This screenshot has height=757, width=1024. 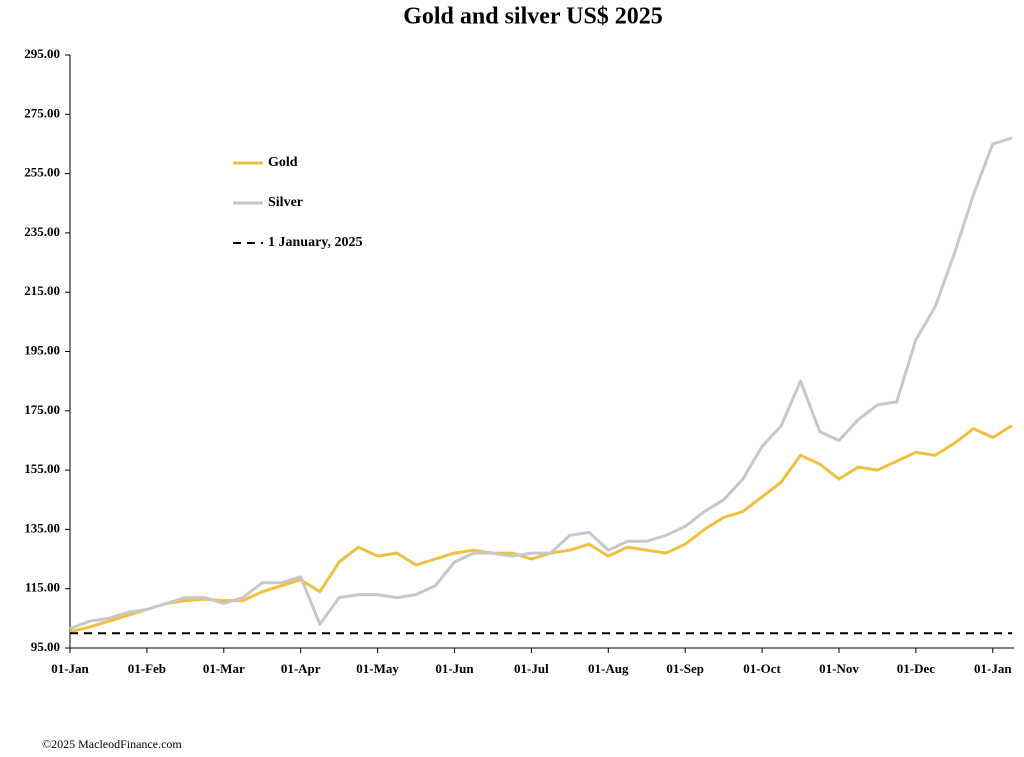 I want to click on y-tick-label: 295.00, so click(x=42, y=53).